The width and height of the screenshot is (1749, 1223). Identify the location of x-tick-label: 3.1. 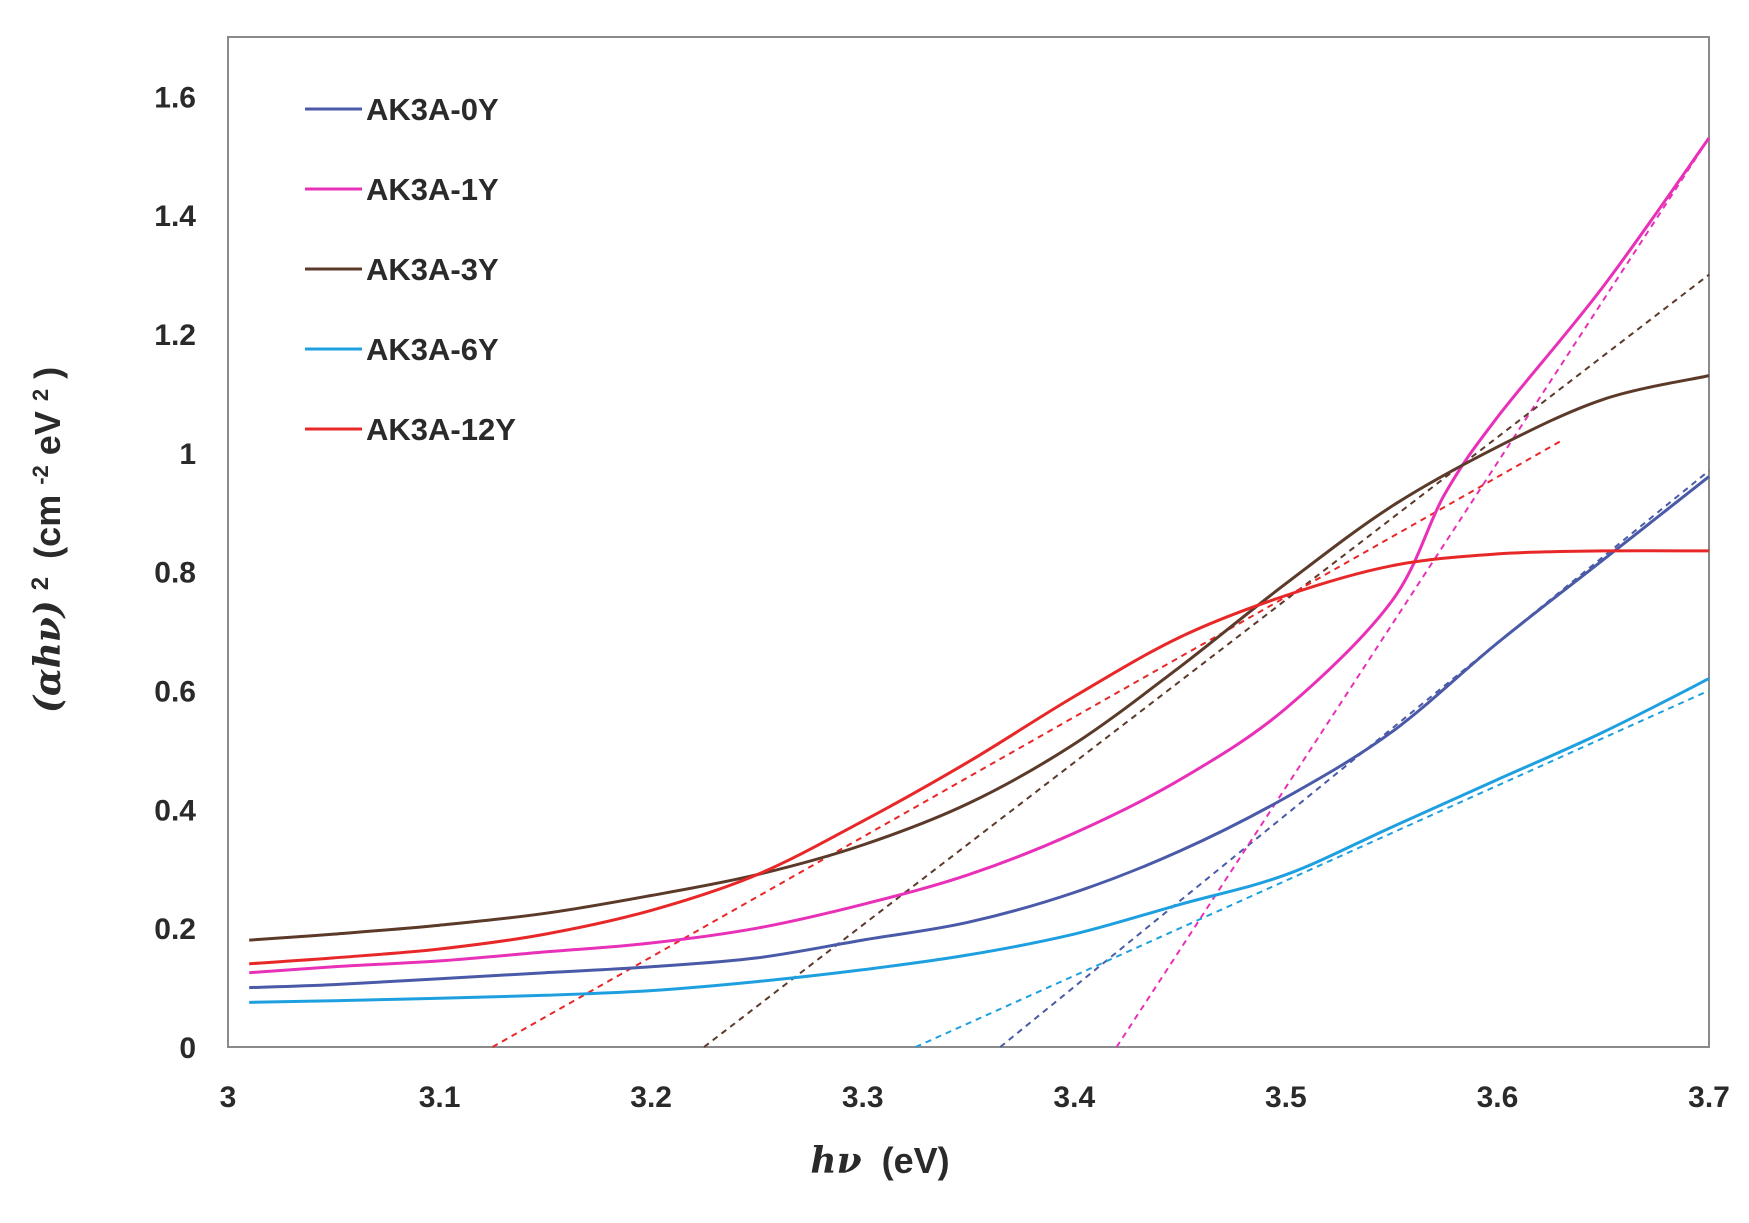
(440, 1097).